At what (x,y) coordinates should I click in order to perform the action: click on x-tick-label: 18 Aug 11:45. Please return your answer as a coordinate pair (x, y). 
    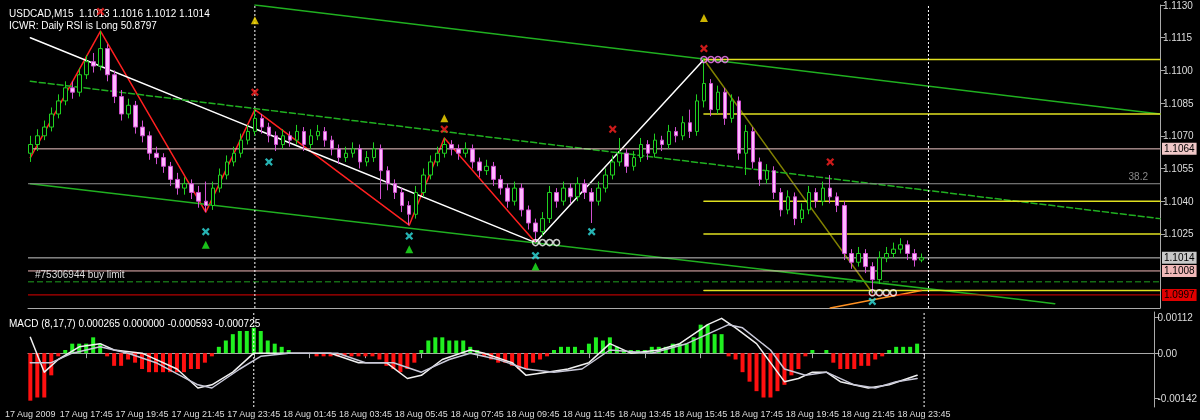
    Looking at the image, I should click on (589, 413).